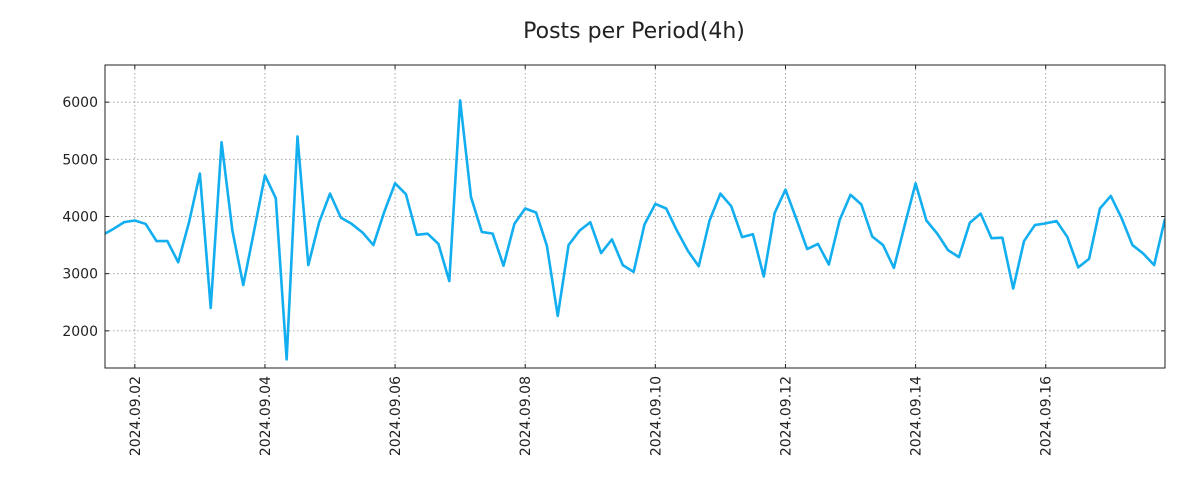  What do you see at coordinates (80, 160) in the screenshot?
I see `y-tick-label: 5000` at bounding box center [80, 160].